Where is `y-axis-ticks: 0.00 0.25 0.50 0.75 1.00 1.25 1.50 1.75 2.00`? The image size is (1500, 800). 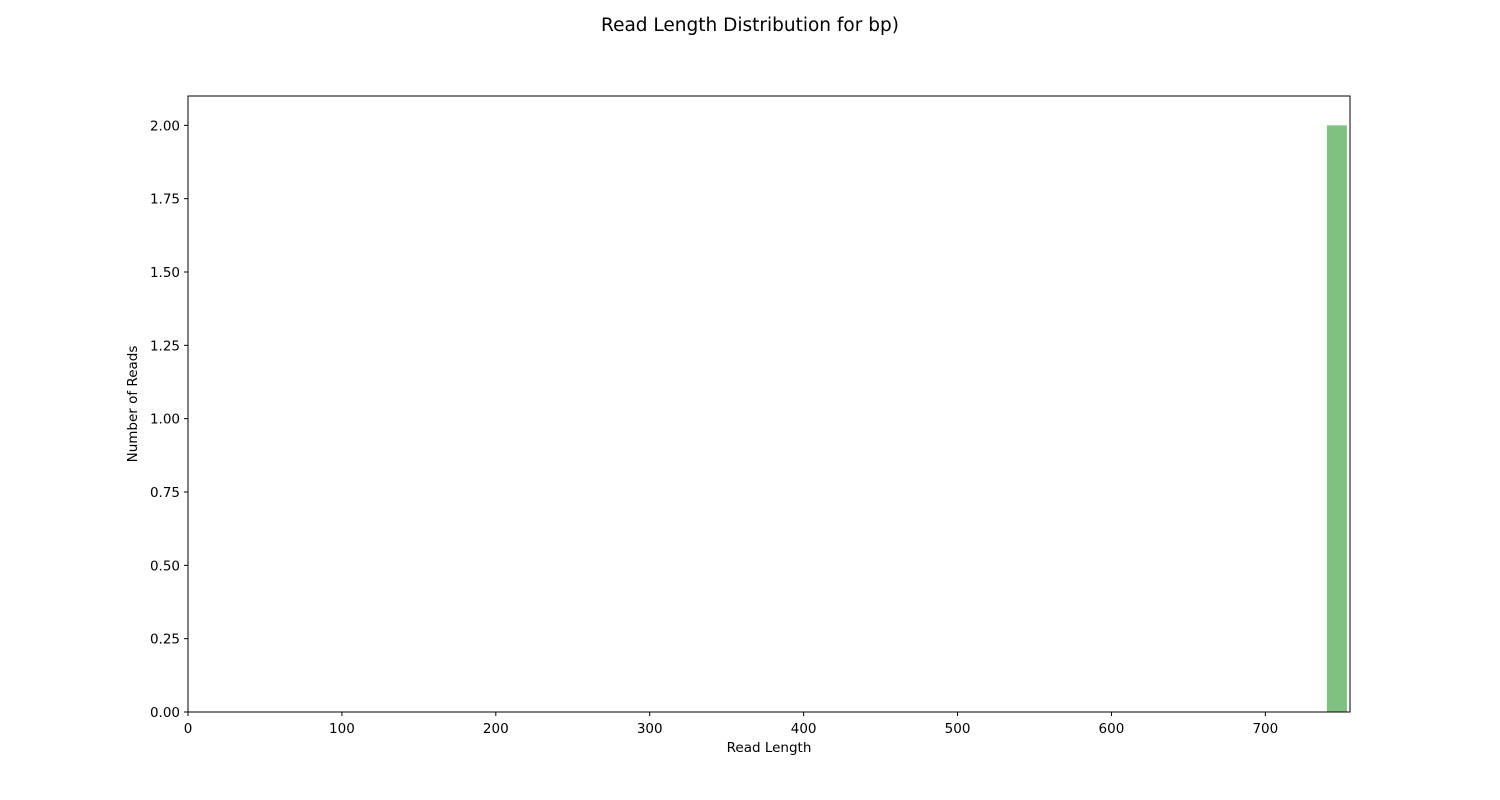
y-axis-ticks: 0.00 0.25 0.50 0.75 1.00 1.25 1.50 1.75 2.00 is located at coordinates (169, 419).